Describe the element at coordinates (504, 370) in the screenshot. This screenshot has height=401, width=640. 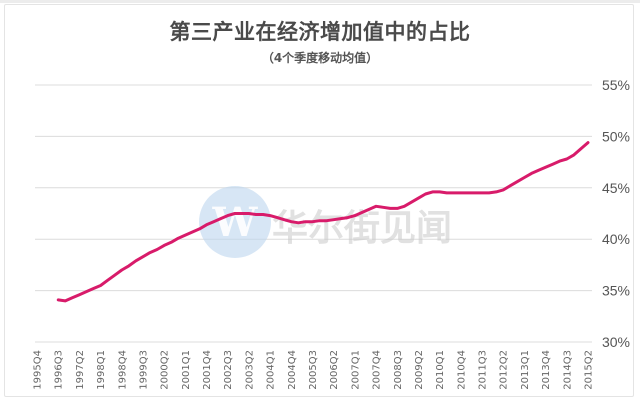
I see `x-tick-label: 2012Q2` at that location.